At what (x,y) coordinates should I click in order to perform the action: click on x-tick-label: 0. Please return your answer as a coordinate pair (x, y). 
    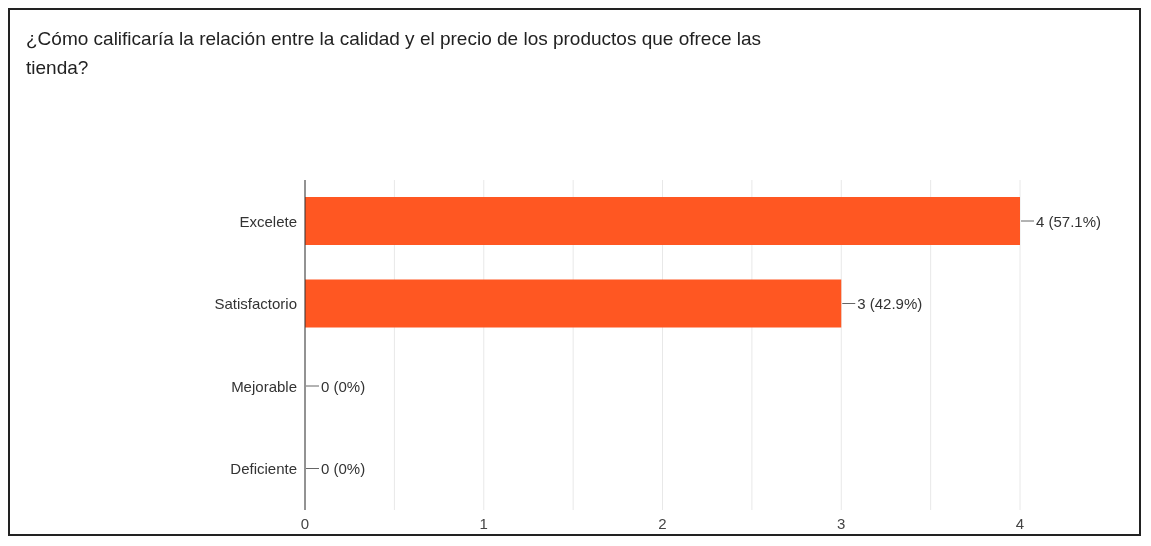
    Looking at the image, I should click on (305, 523).